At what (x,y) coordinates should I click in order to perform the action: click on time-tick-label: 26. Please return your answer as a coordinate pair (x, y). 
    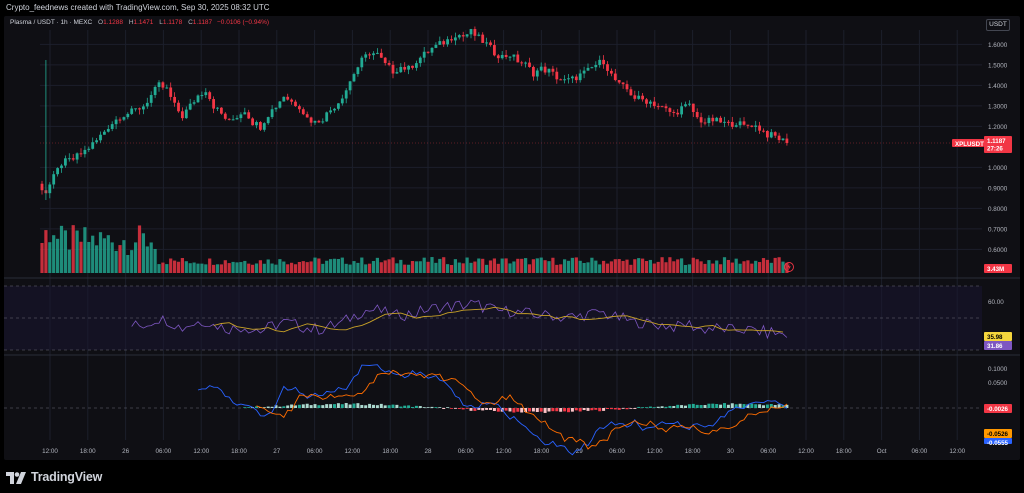
    Looking at the image, I should click on (126, 451).